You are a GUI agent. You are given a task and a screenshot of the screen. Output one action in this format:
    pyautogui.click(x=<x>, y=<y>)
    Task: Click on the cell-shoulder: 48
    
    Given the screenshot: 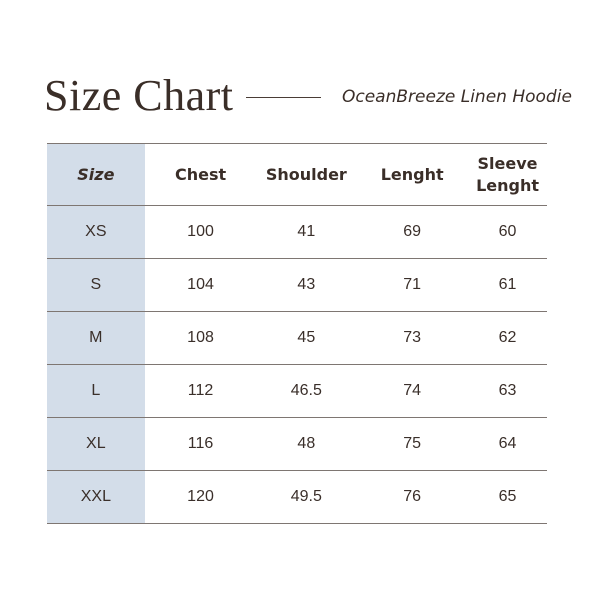 What is the action you would take?
    pyautogui.click(x=306, y=443)
    